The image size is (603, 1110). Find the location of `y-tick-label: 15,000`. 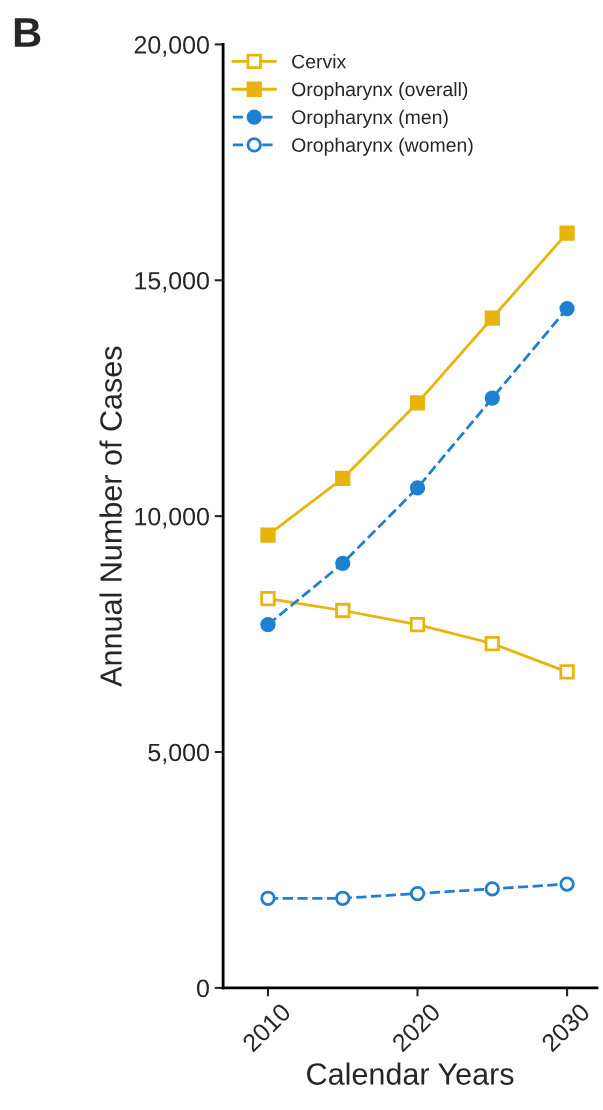

y-tick-label: 15,000 is located at coordinates (172, 282).